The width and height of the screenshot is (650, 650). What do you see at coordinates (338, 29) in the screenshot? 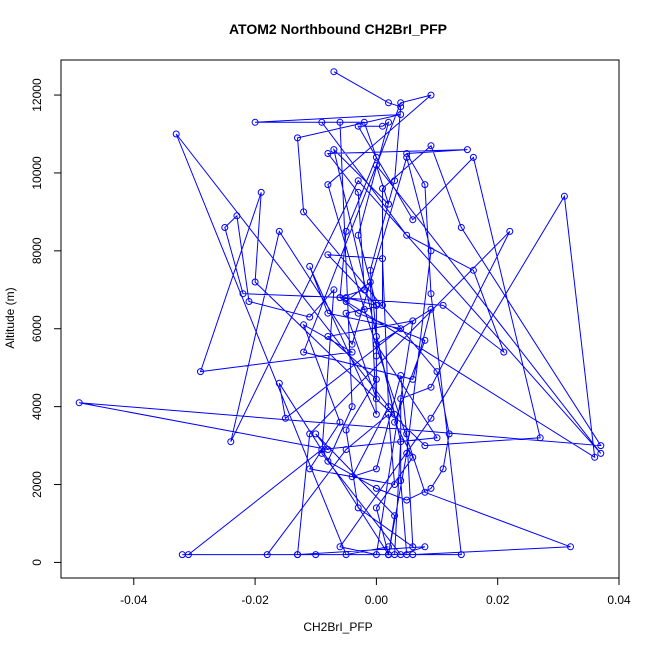
I see `chart-title: ATOM2 Northbound CH2BrI_PFP` at bounding box center [338, 29].